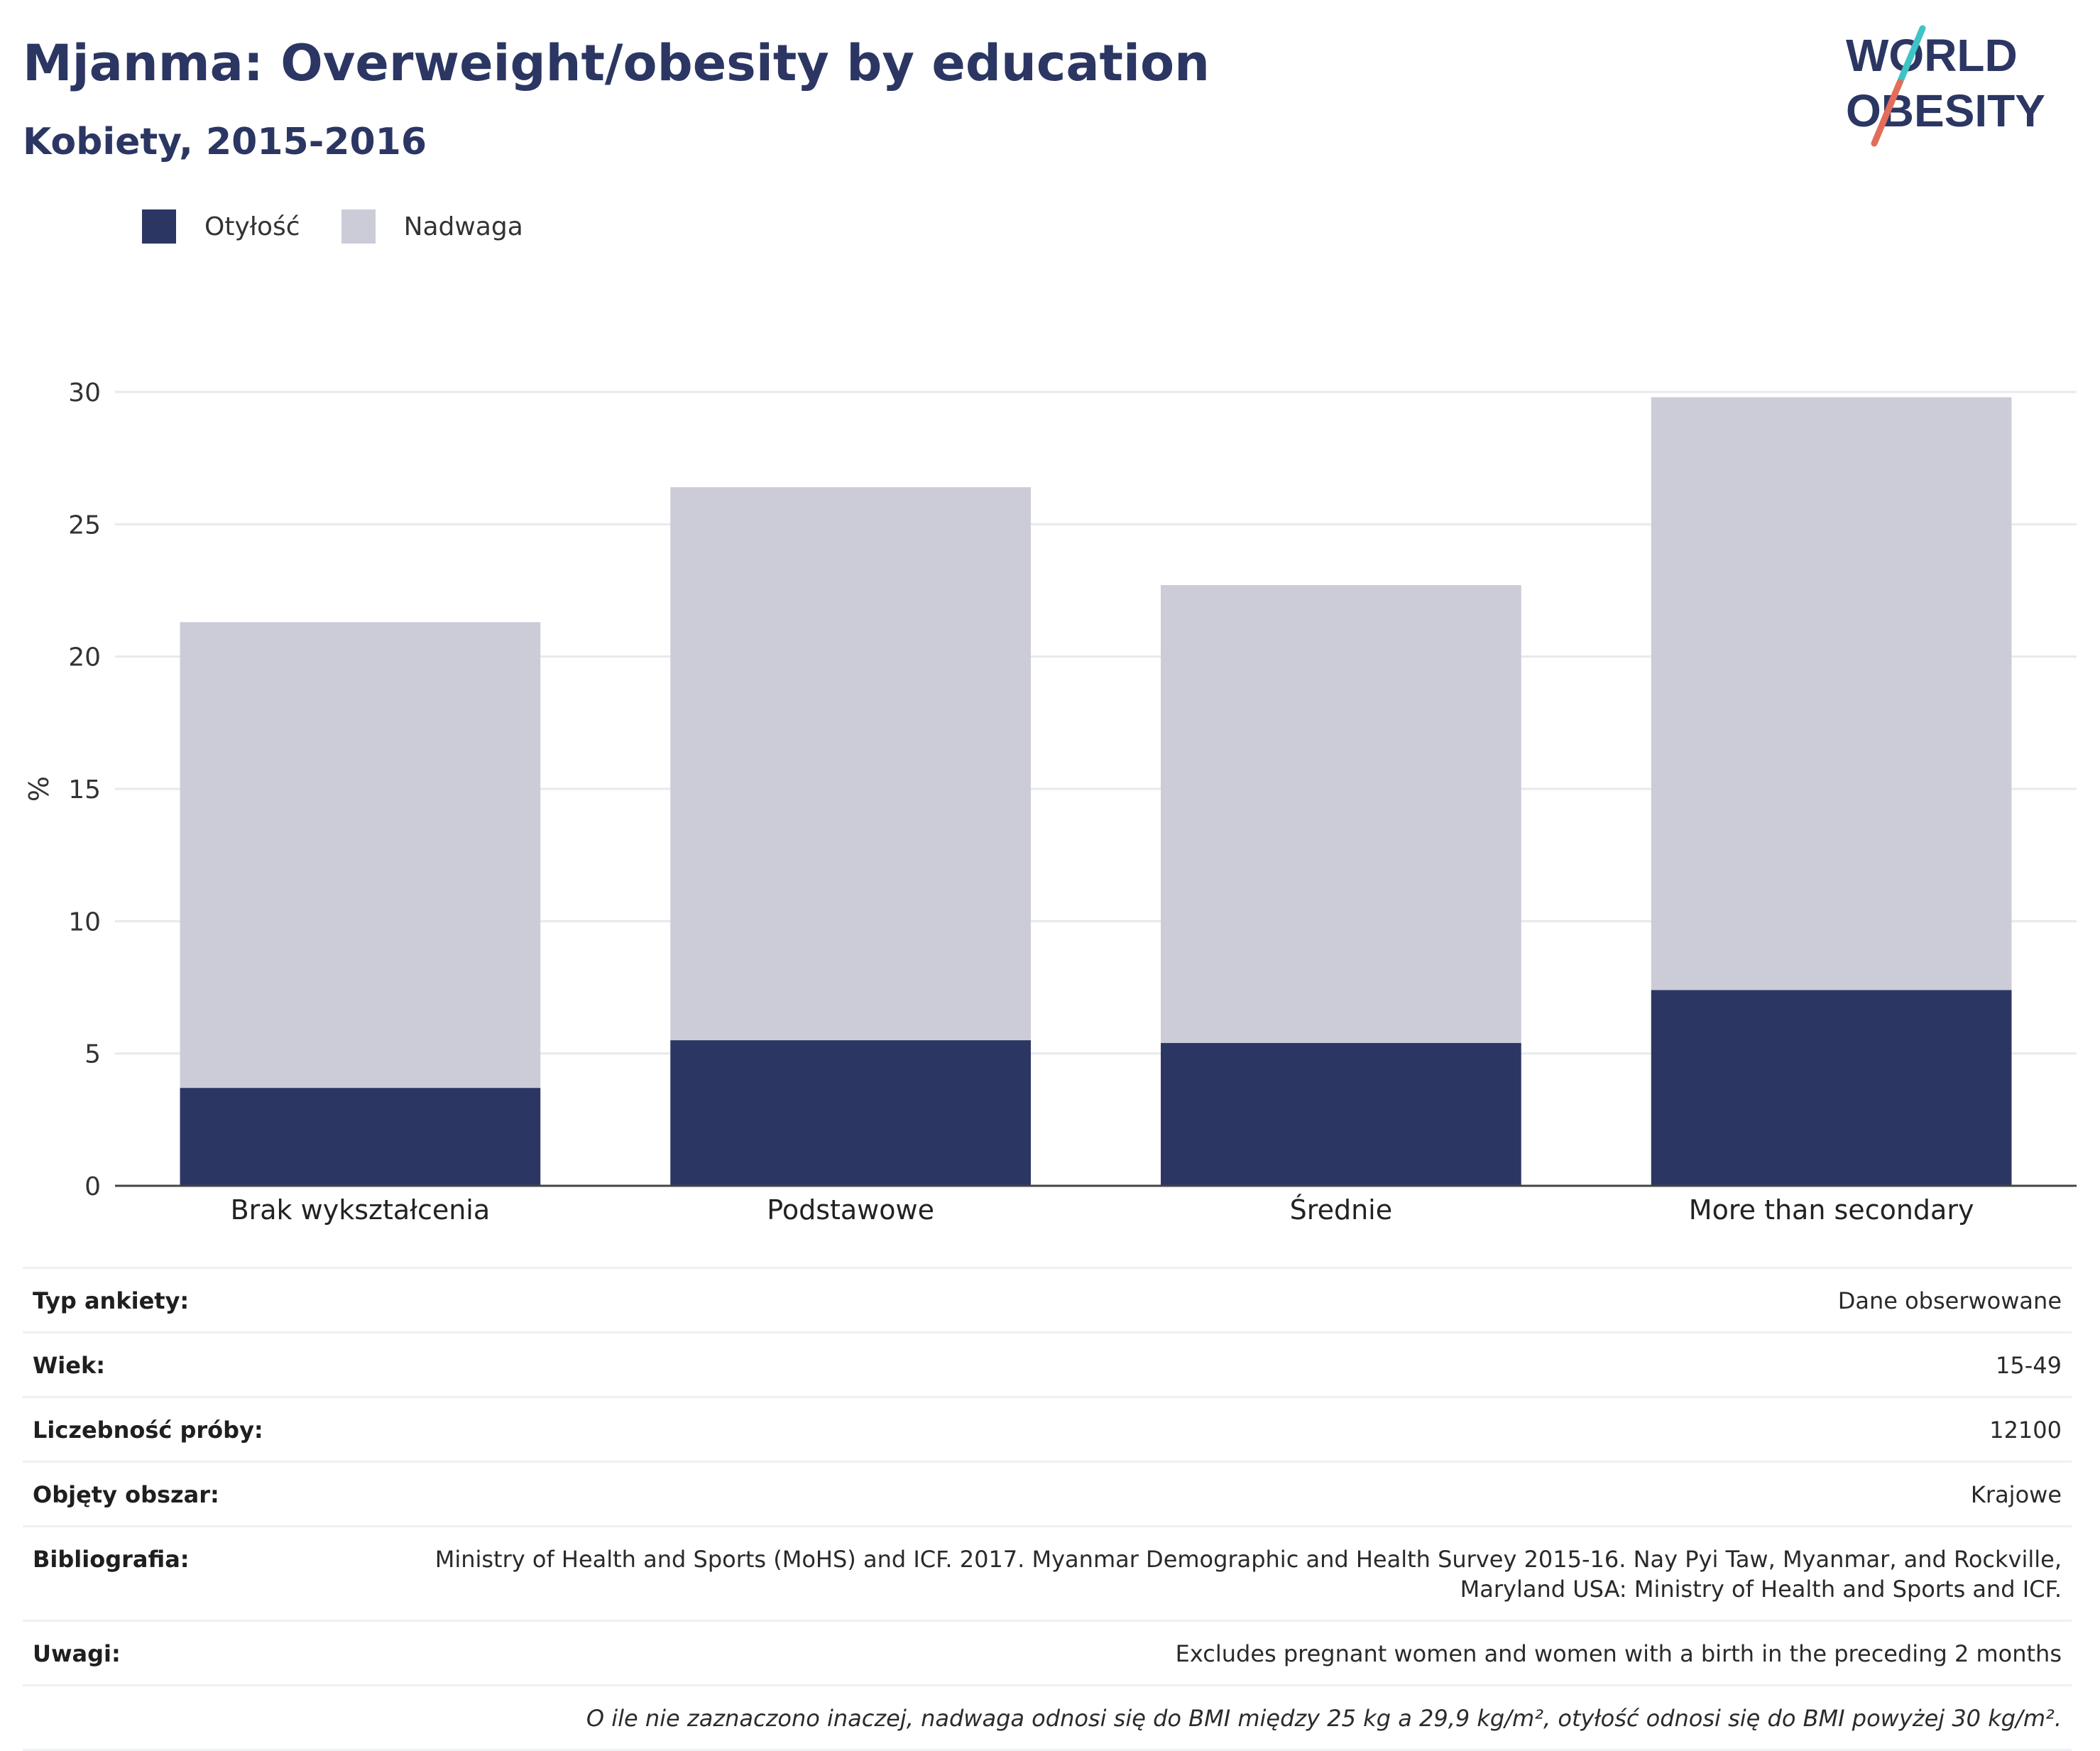 This screenshot has height=1751, width=2100. What do you see at coordinates (148, 1430) in the screenshot?
I see `info-label: Liczebność próby:` at bounding box center [148, 1430].